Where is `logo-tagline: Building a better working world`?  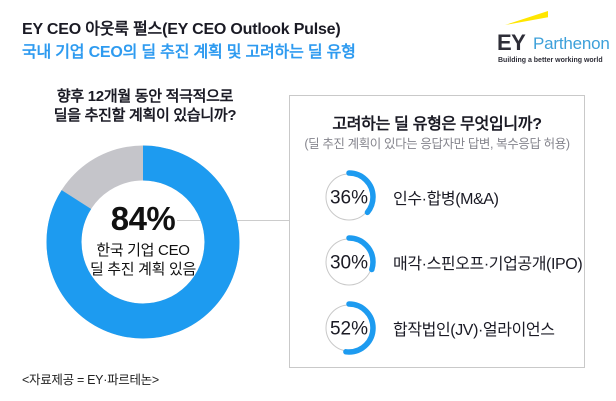
logo-tagline: Building a better working world is located at coordinates (550, 60).